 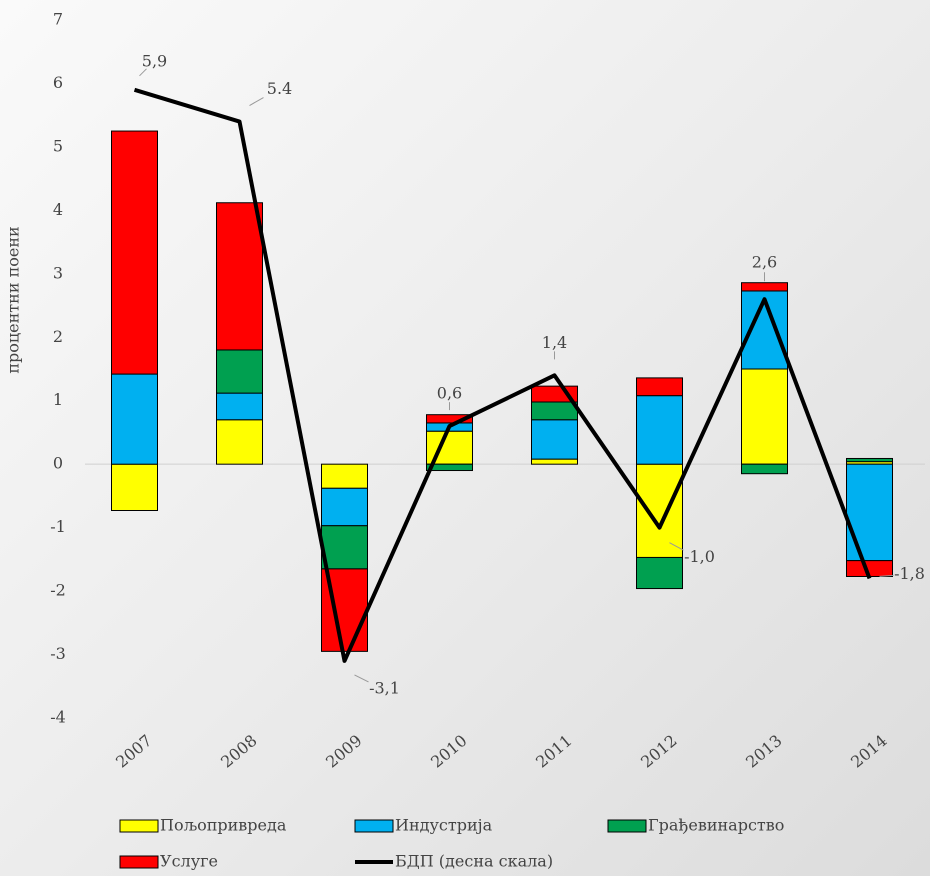 I want to click on y-tick-label: 5, so click(x=58, y=145).